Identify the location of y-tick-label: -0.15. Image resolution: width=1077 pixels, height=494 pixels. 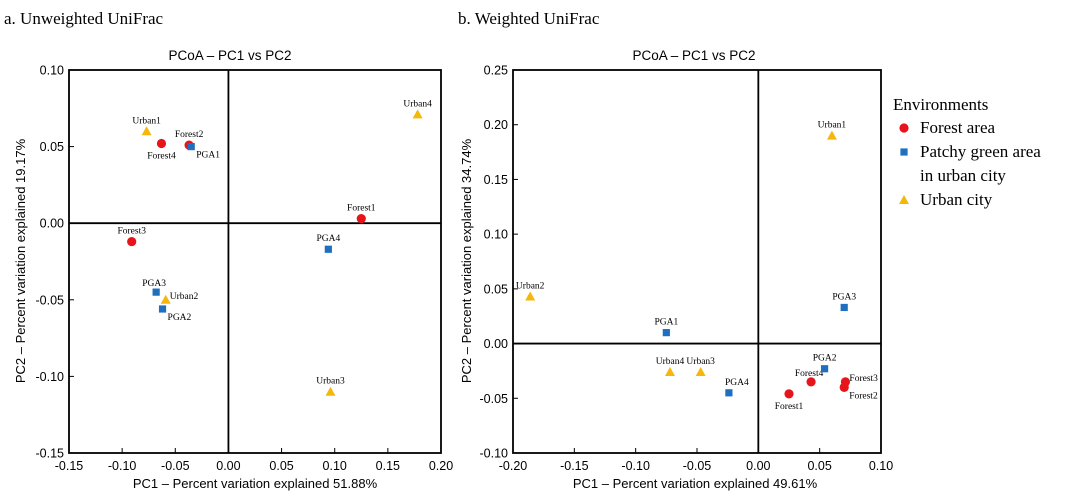
(50, 454).